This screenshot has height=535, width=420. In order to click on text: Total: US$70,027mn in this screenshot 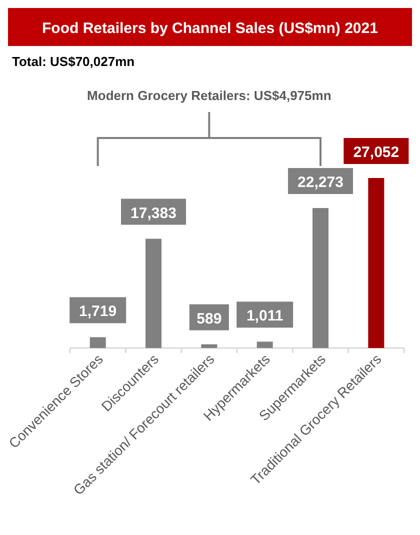, I will do `click(73, 61)`.